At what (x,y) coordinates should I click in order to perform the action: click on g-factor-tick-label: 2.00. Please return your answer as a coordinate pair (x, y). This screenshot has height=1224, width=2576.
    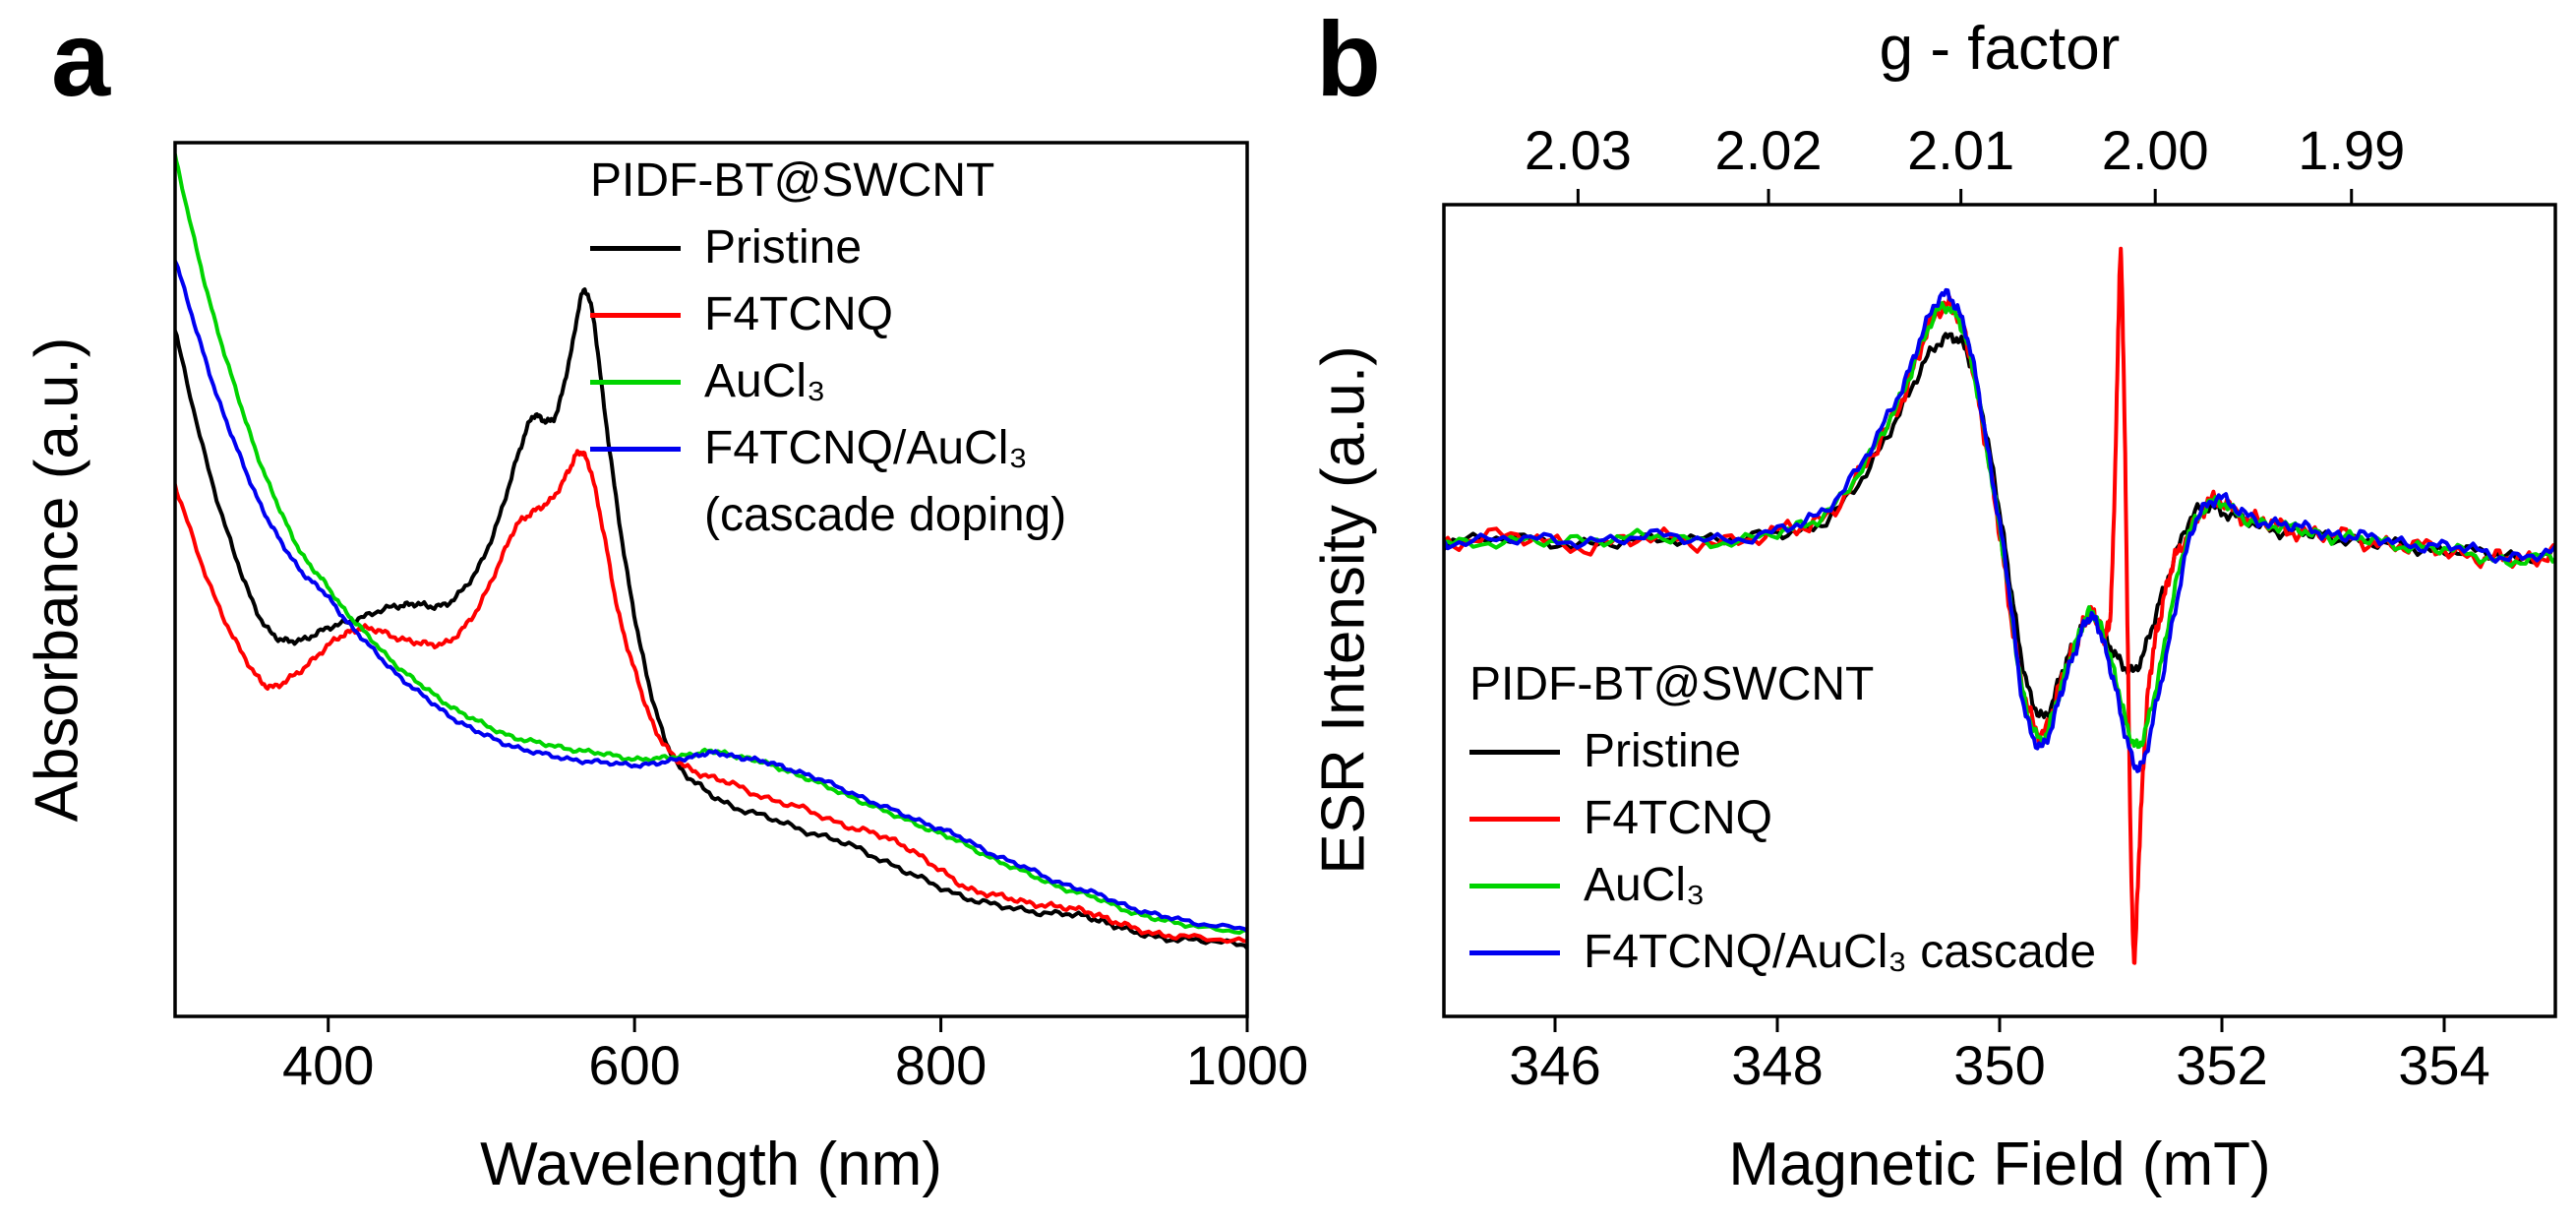
    Looking at the image, I should click on (2155, 150).